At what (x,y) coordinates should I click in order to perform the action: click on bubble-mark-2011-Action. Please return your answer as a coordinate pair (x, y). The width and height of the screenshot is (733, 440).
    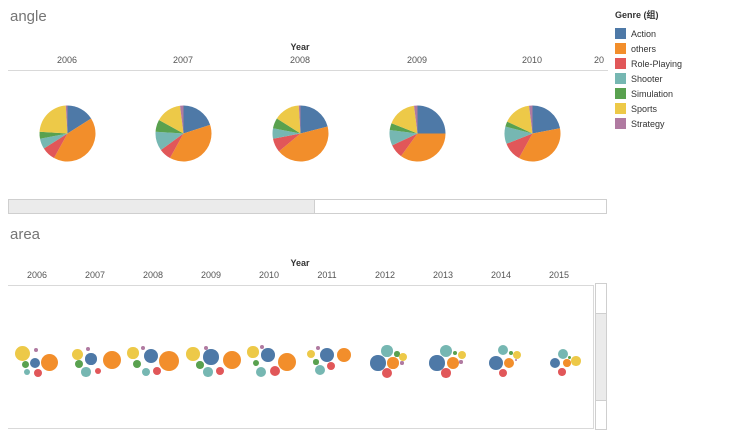
    Looking at the image, I should click on (327, 355).